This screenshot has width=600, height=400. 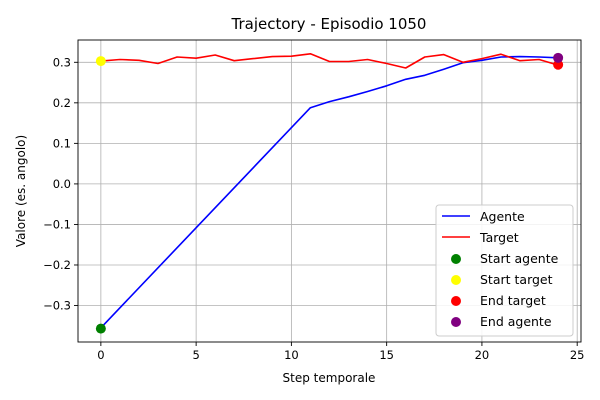 What do you see at coordinates (386, 355) in the screenshot?
I see `x-tick-label: 15` at bounding box center [386, 355].